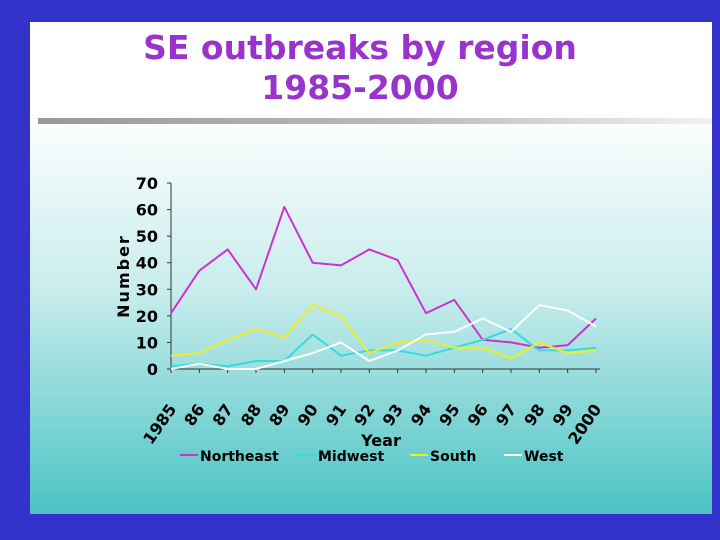 The width and height of the screenshot is (720, 540). I want to click on series-line-midwest, so click(383, 348).